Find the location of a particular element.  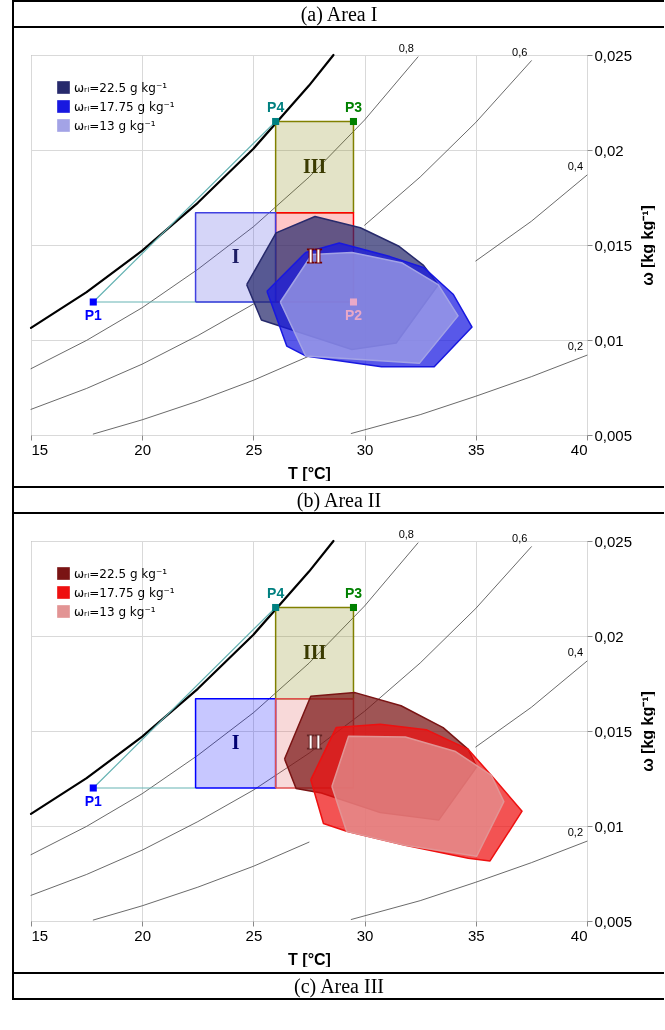

annotation: P2 is located at coordinates (353, 315).